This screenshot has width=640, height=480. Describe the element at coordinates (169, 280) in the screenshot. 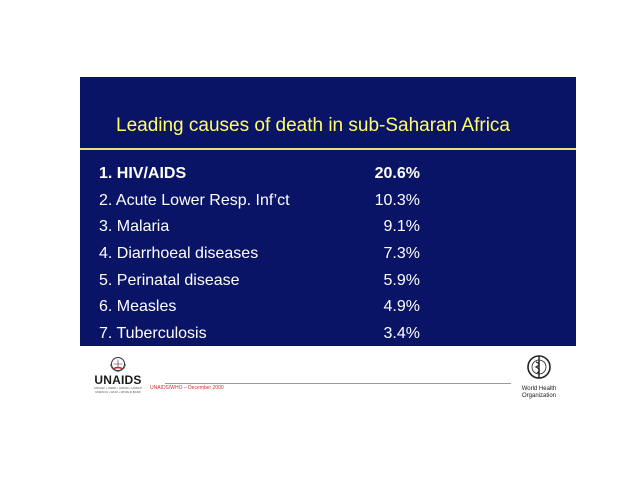

I see `cause-label: 5. Perinatal disease` at that location.